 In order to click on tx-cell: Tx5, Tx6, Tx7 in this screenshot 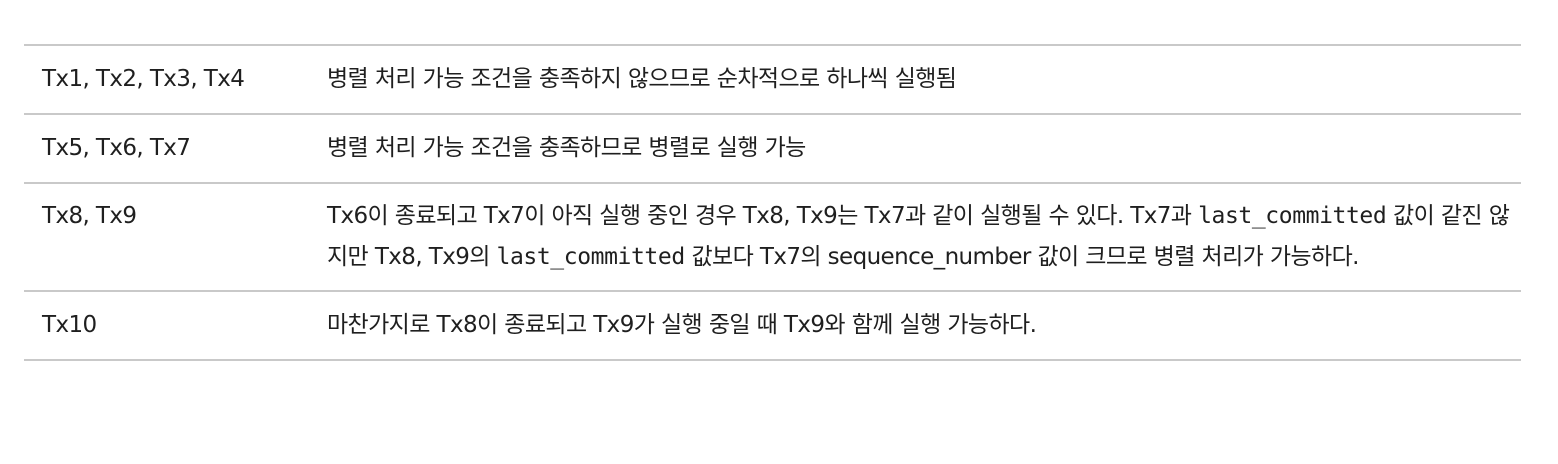, I will do `click(116, 148)`.